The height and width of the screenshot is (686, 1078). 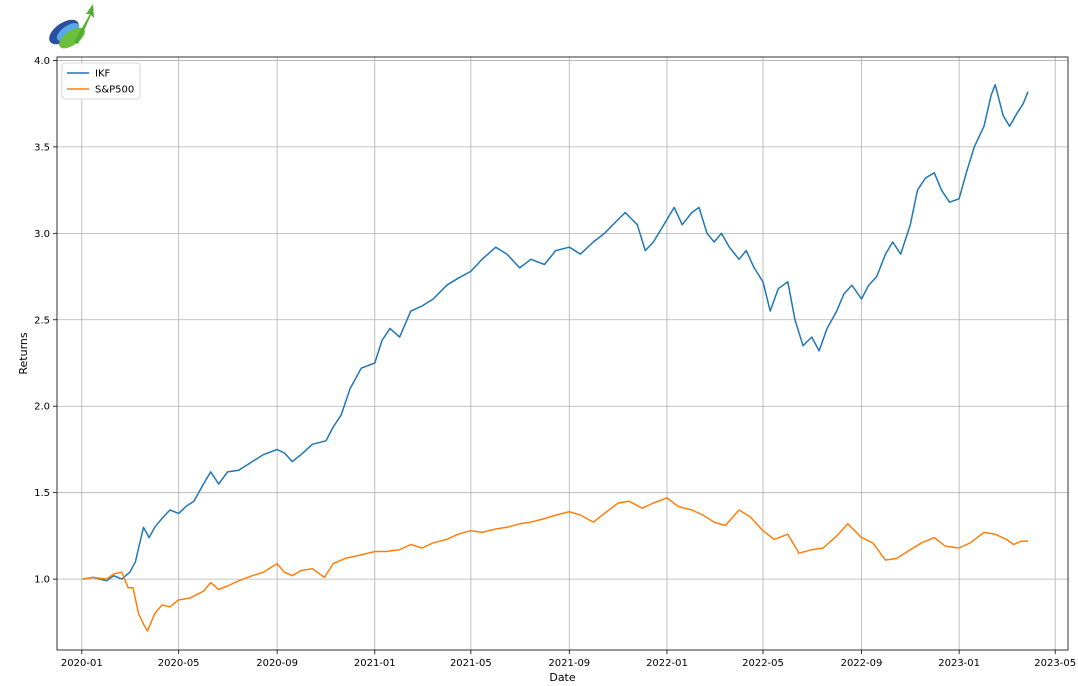 What do you see at coordinates (42, 234) in the screenshot?
I see `y-tick-label: 3.0` at bounding box center [42, 234].